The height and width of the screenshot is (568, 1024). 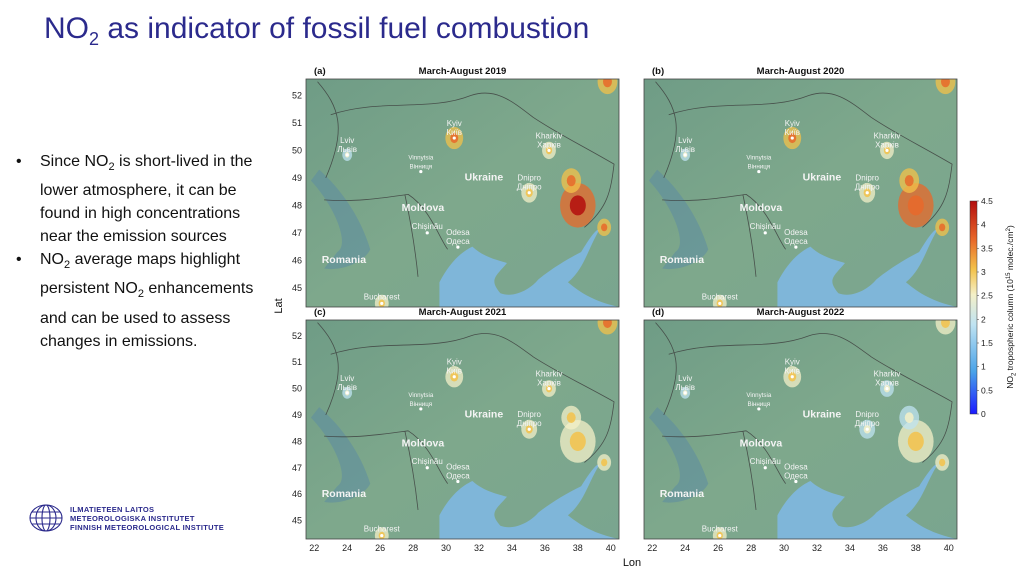 I want to click on lon-tick-label: 24, so click(x=685, y=548).